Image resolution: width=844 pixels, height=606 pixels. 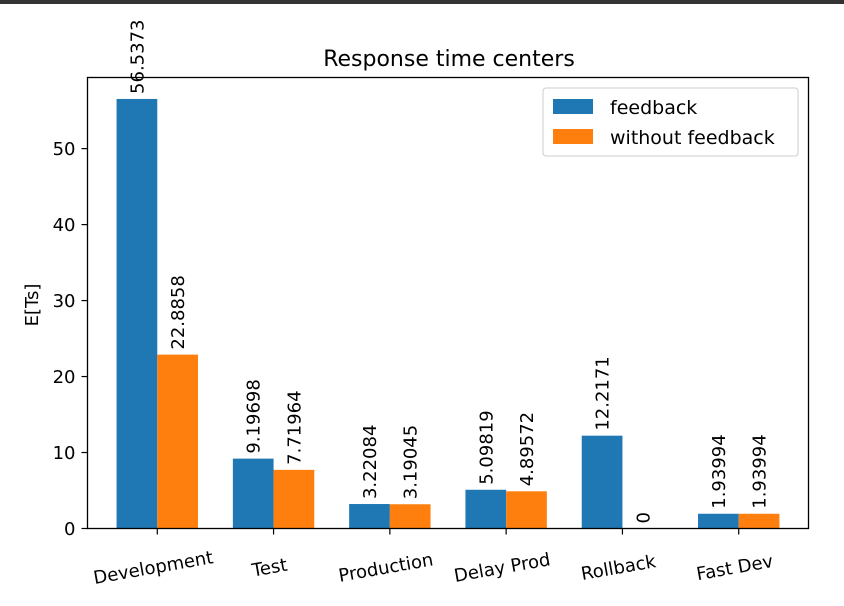 I want to click on y-tick-label: 20, so click(x=64, y=377).